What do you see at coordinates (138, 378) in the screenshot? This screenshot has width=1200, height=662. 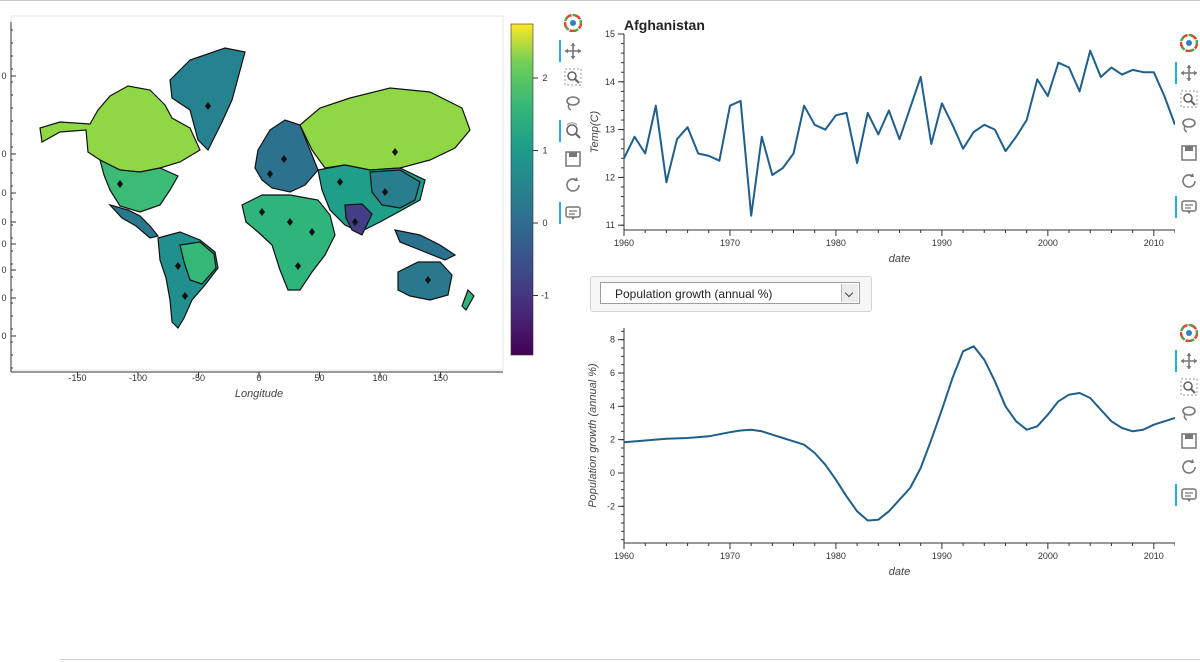 I see `map-x-tick-label: -100` at bounding box center [138, 378].